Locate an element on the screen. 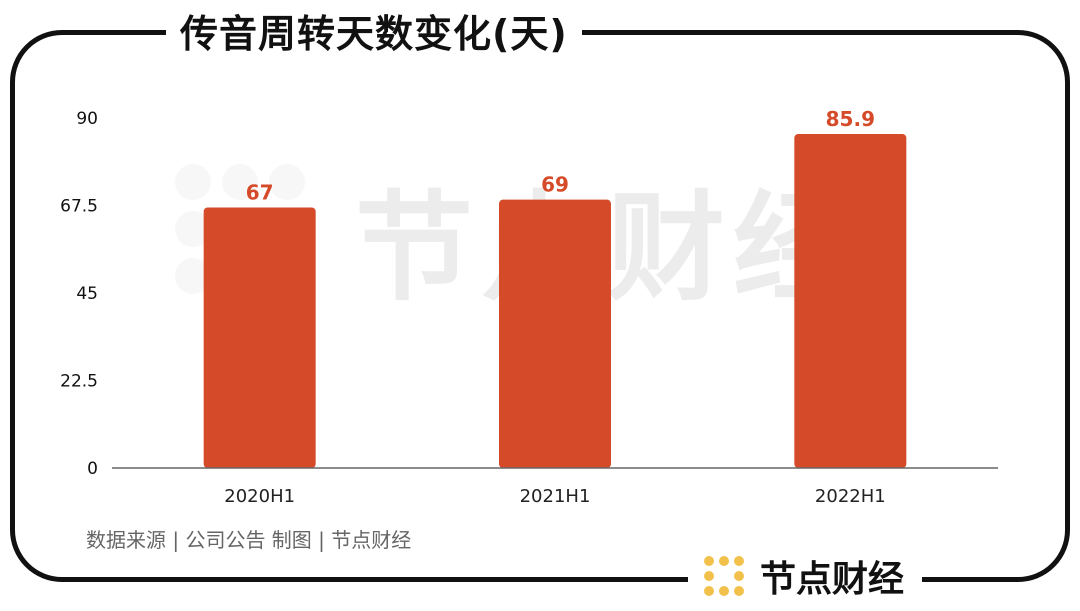 This screenshot has height=611, width=1080. y-tick-label: 22.5 is located at coordinates (79, 382).